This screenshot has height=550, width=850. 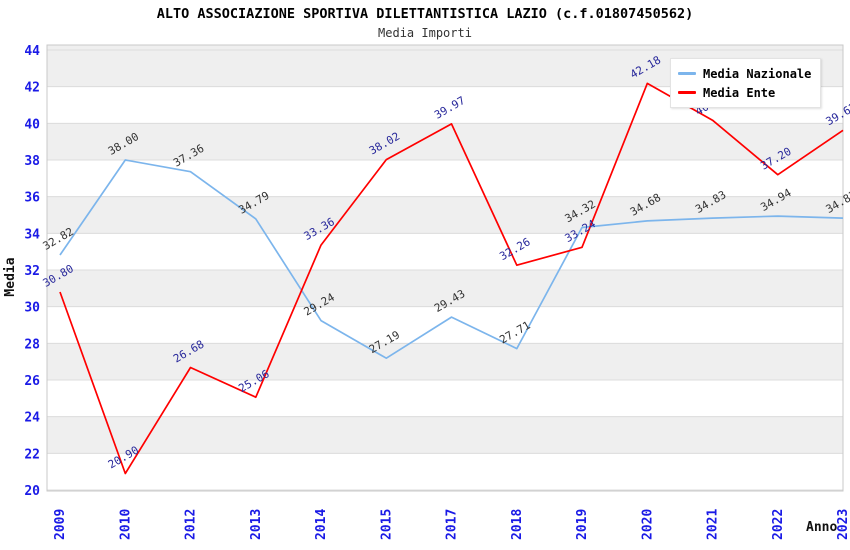 I want to click on x-tick-label: 2010, so click(x=125, y=524).